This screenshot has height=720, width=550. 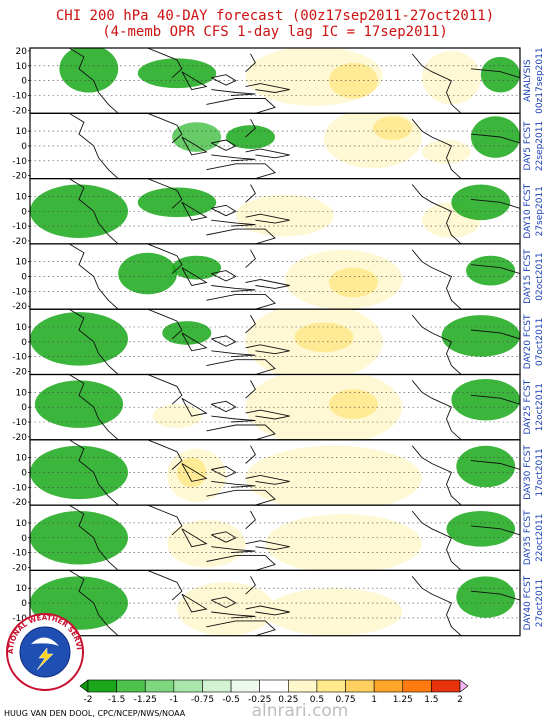 What do you see at coordinates (528, 406) in the screenshot?
I see `panel-label: DAY25 FCST` at bounding box center [528, 406].